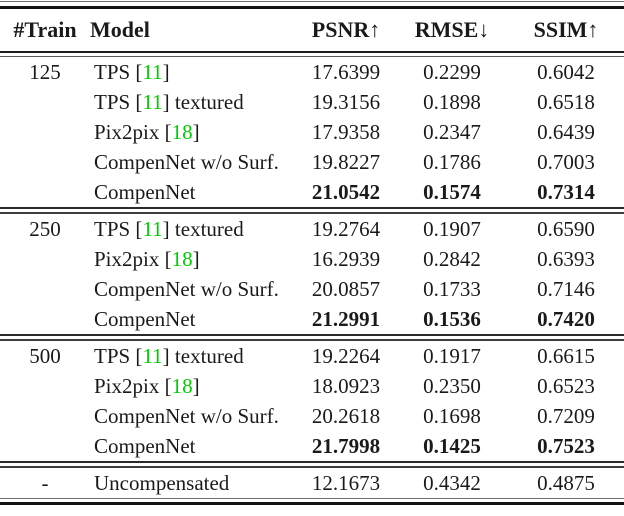 The image size is (624, 516). I want to click on ssim-cell: 0.7003, so click(566, 161).